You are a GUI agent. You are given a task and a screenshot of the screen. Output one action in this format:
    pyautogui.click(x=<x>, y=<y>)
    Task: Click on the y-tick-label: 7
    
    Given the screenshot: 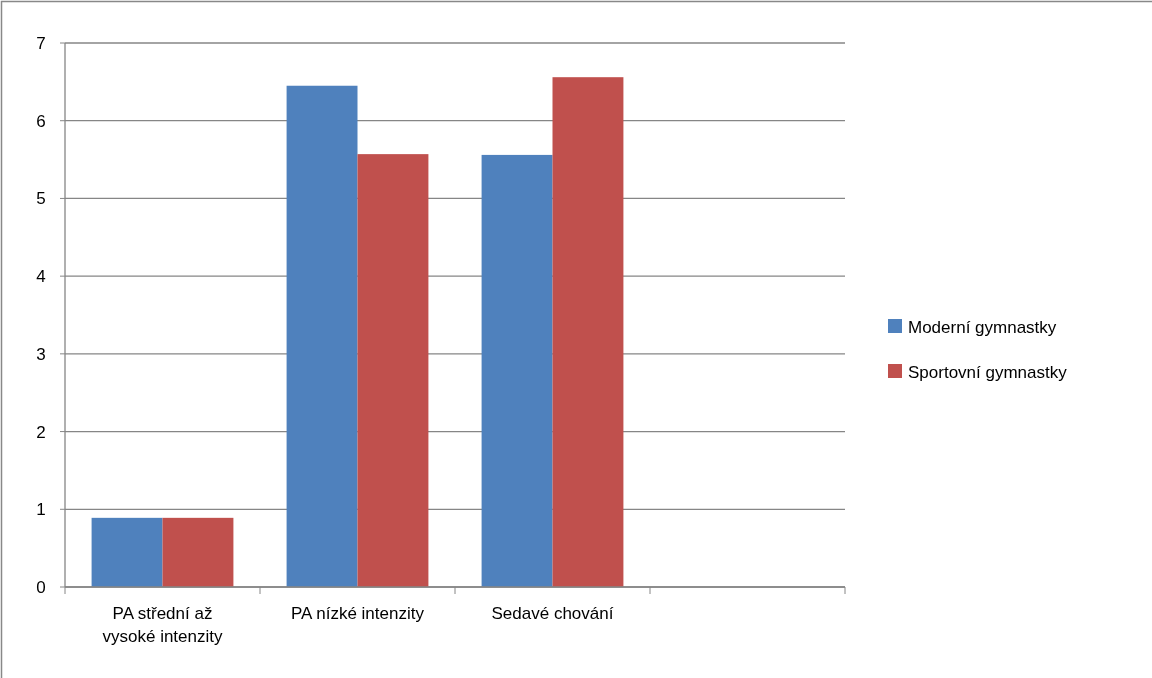 What is the action you would take?
    pyautogui.click(x=41, y=43)
    